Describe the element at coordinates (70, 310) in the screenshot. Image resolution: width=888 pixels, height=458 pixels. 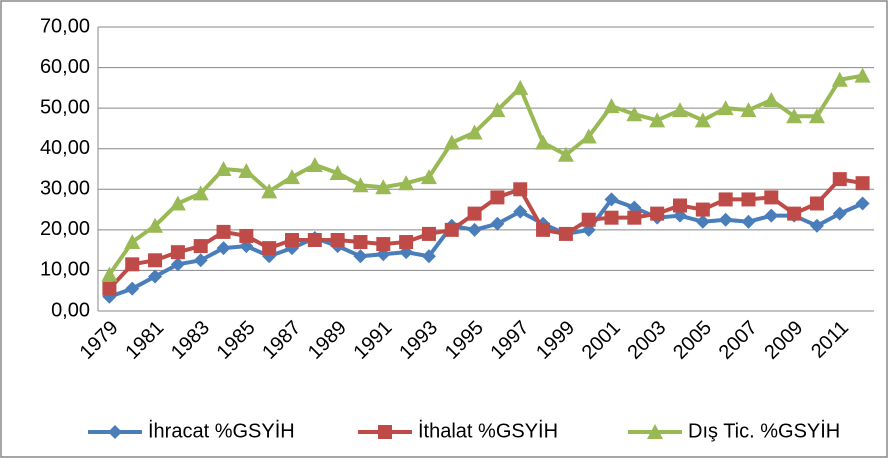
I see `y-tick-label: 0,00` at that location.